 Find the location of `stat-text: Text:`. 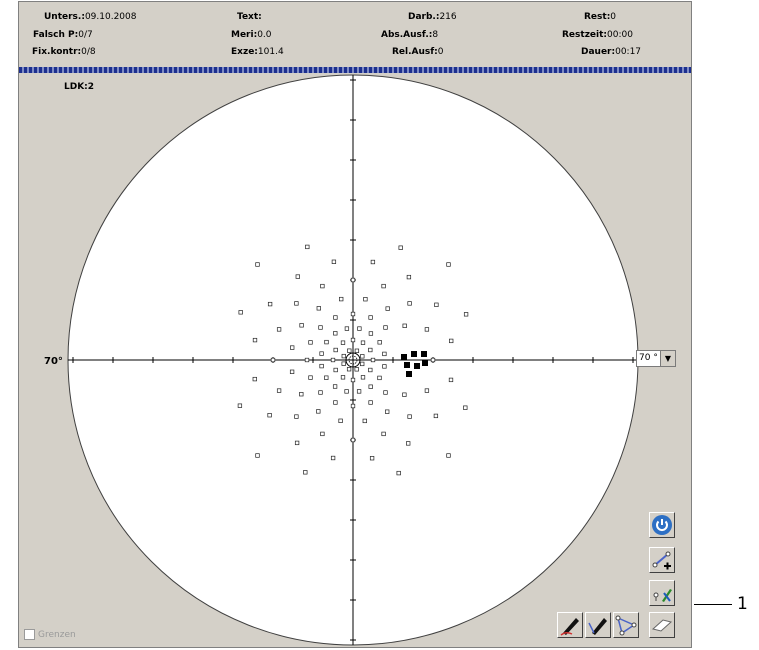

stat-text: Text: is located at coordinates (249, 17).